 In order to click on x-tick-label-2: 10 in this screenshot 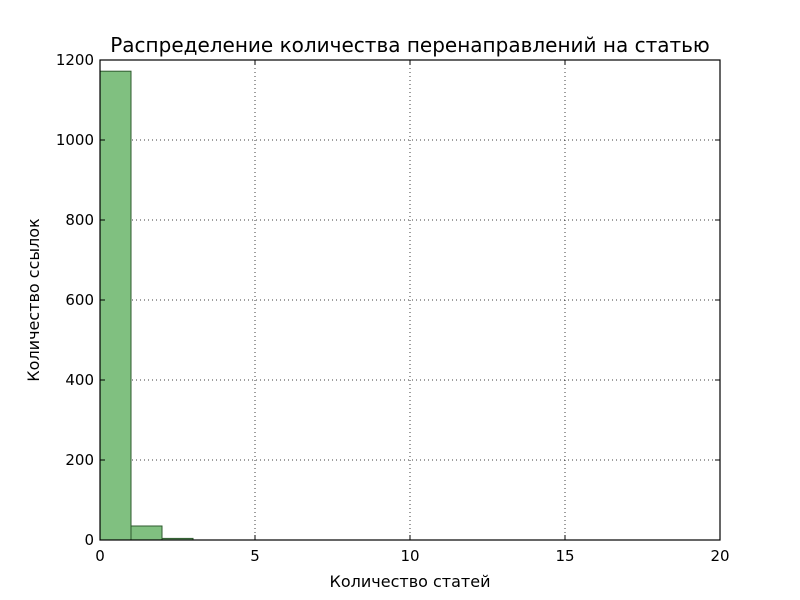, I will do `click(409, 556)`.